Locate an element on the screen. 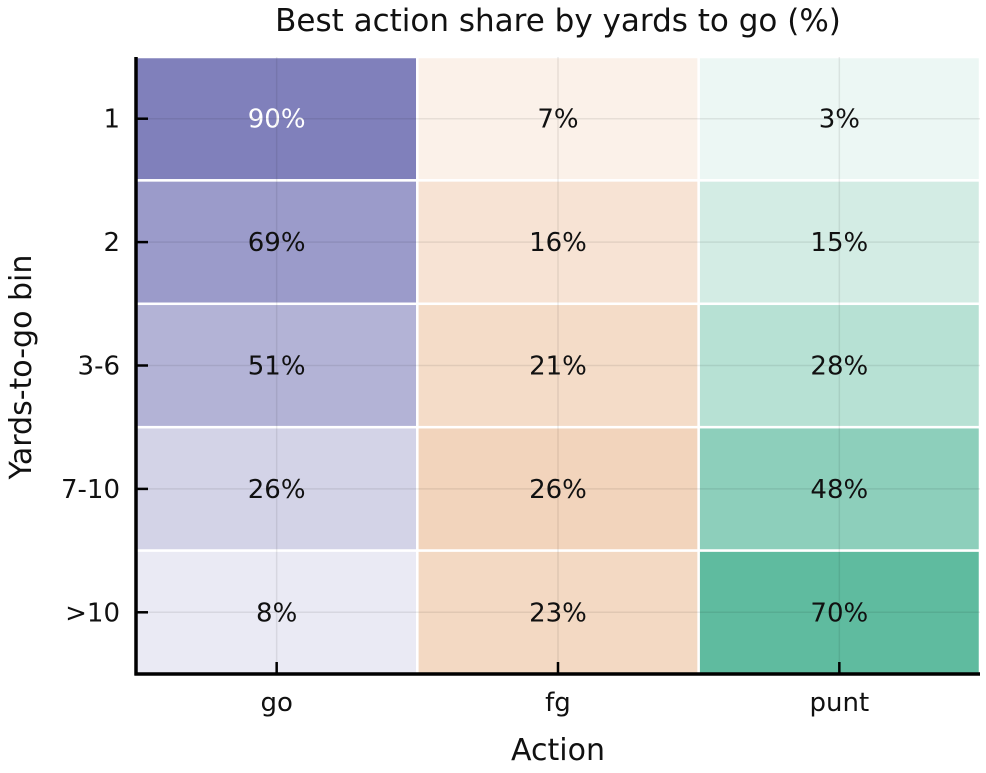 The height and width of the screenshot is (773, 986). cell-value-label: 48% is located at coordinates (839, 490).